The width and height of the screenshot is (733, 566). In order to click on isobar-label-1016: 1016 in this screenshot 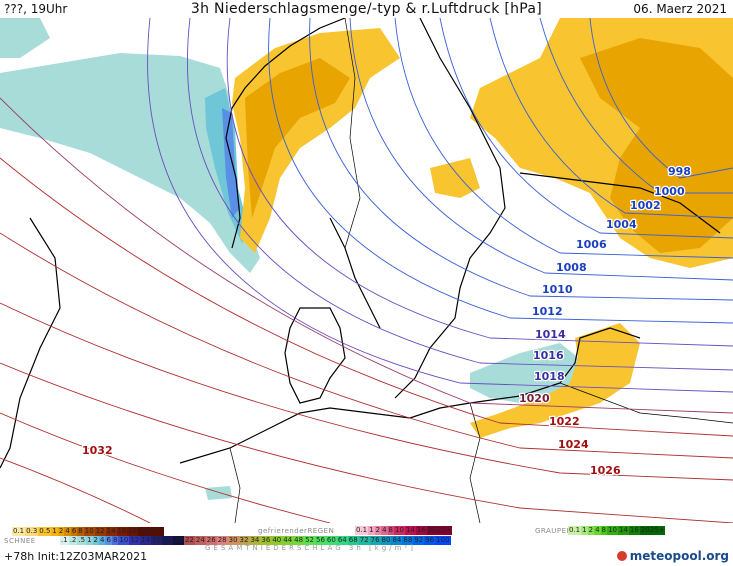, I will do `click(548, 355)`.